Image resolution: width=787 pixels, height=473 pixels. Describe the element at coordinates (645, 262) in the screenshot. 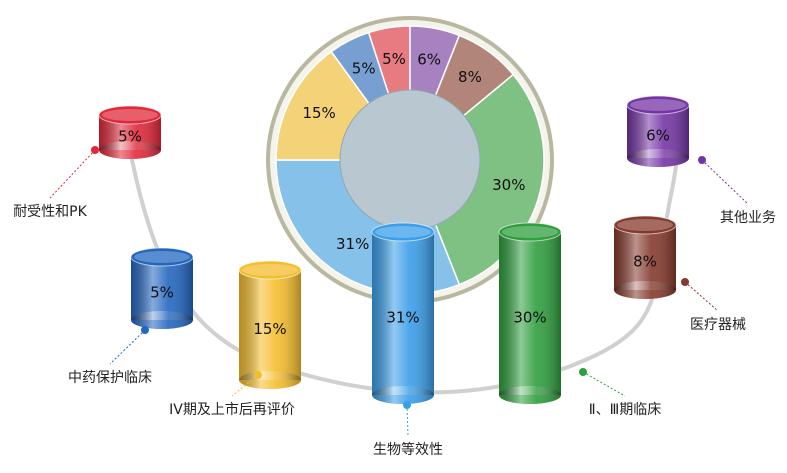

I see `cylinder-label: 8%` at that location.